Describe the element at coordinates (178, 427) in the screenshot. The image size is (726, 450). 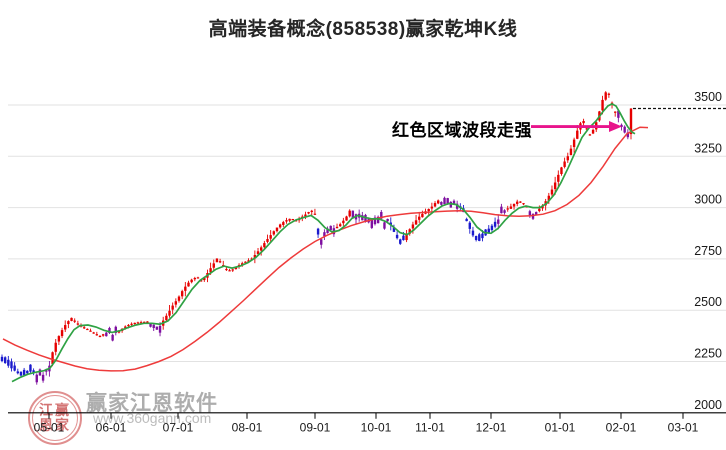
I see `x-axis-label: 07-01` at that location.